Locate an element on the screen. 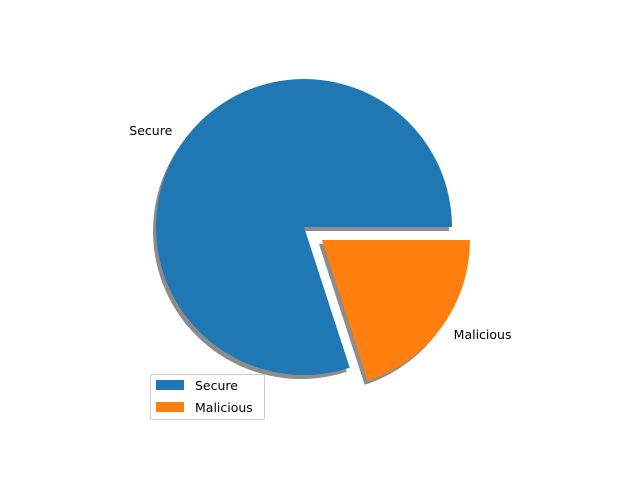 The image size is (640, 484). legend-swatch-malicious is located at coordinates (170, 407).